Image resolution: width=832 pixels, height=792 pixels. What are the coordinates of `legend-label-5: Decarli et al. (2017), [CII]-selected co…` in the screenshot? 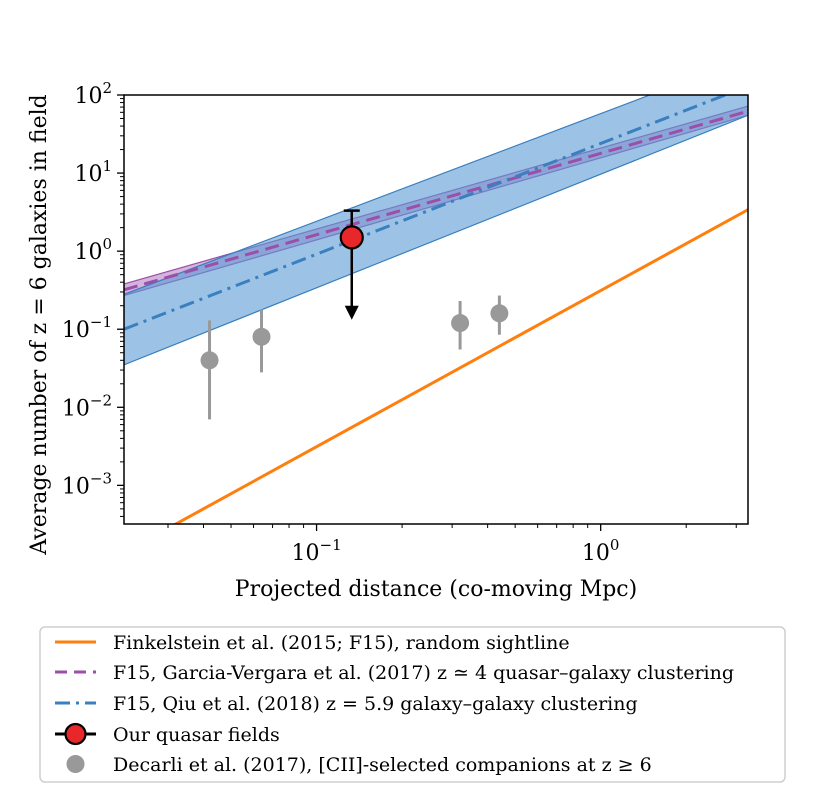 It's located at (382, 765).